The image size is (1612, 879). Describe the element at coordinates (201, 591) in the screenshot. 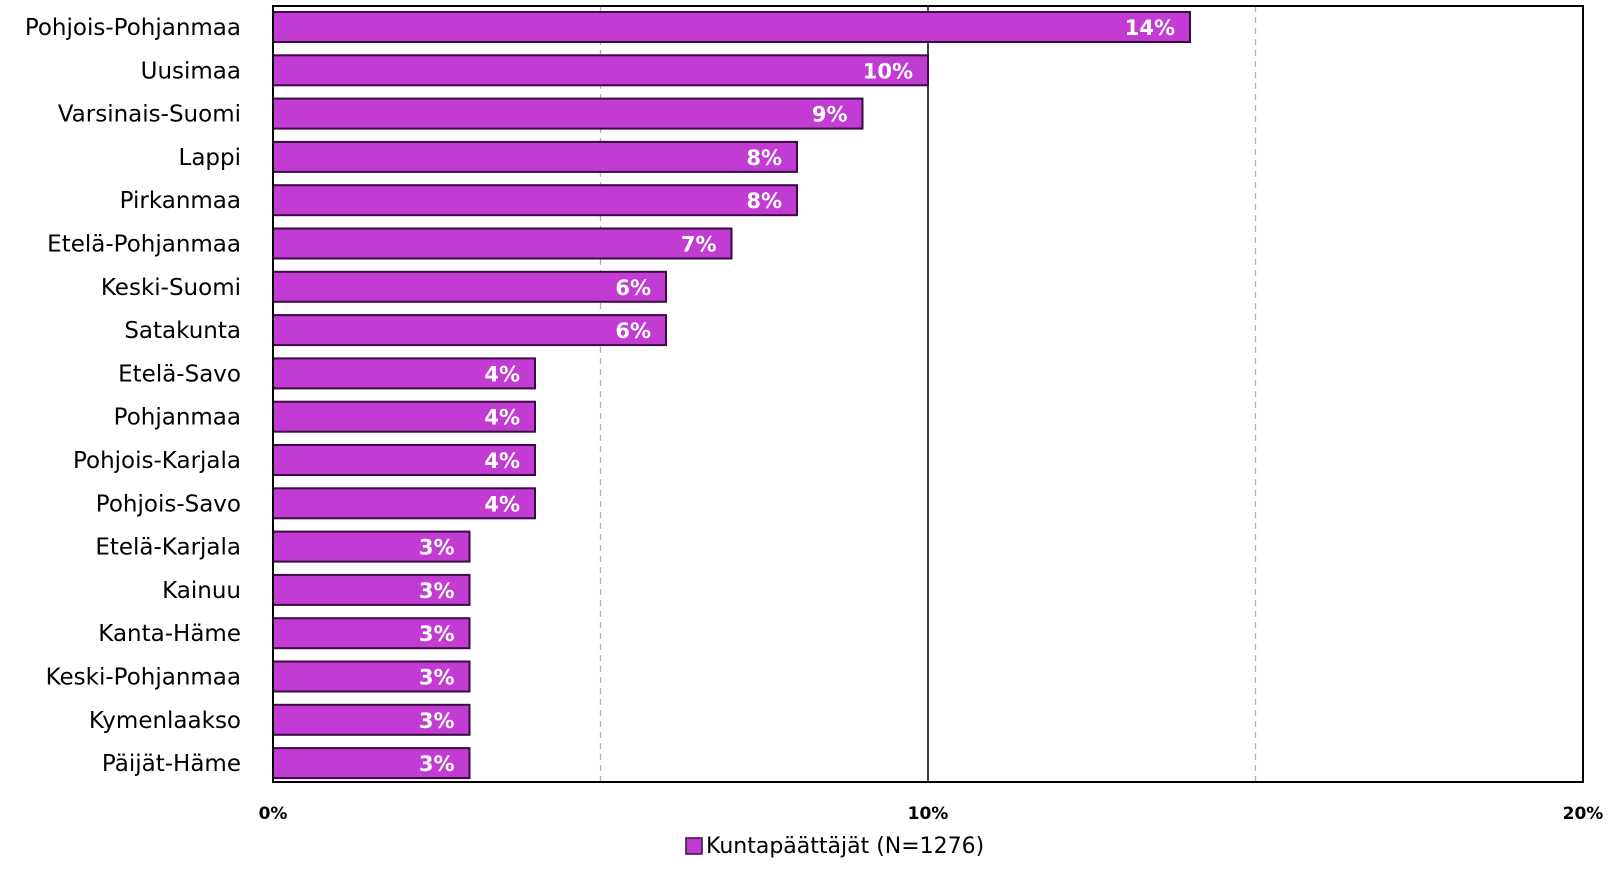

I see `category-label: Kainuu` at that location.